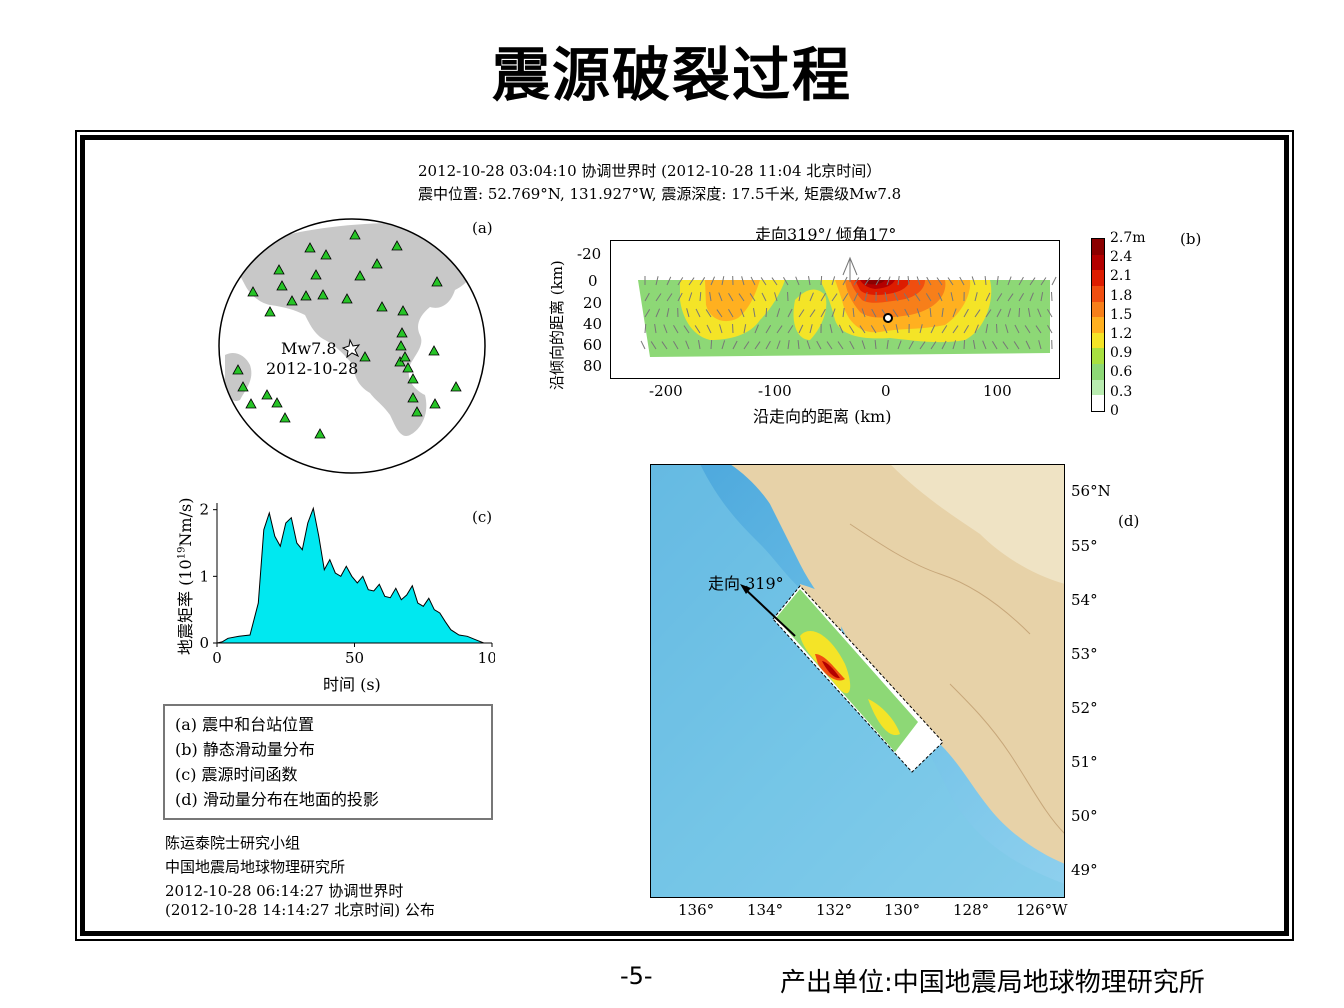  I want to click on y-tick-label: 0, so click(204, 643).